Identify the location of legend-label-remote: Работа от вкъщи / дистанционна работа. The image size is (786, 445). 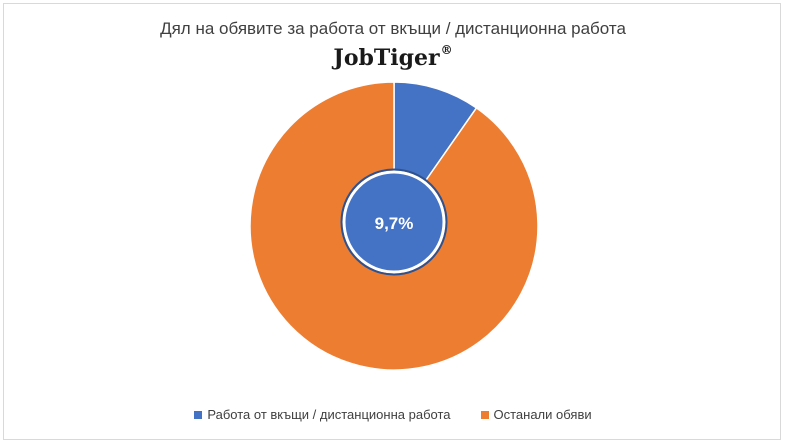
(329, 414).